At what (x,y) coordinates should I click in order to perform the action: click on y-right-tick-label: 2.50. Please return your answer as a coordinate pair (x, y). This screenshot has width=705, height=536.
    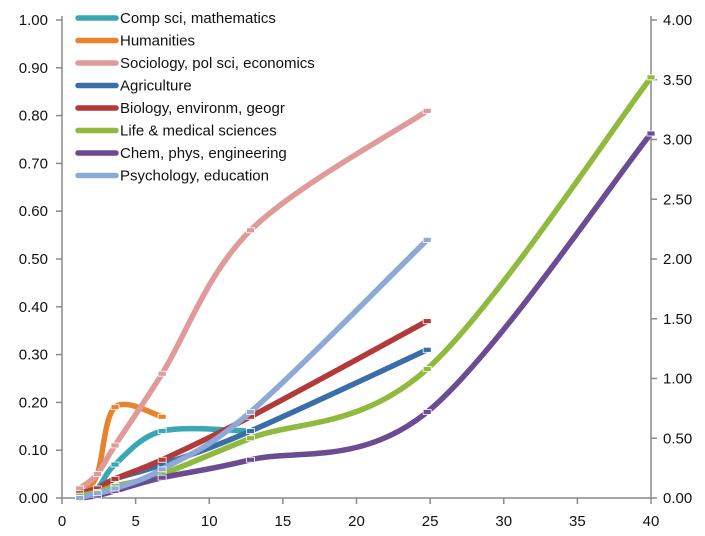
    Looking at the image, I should click on (677, 199).